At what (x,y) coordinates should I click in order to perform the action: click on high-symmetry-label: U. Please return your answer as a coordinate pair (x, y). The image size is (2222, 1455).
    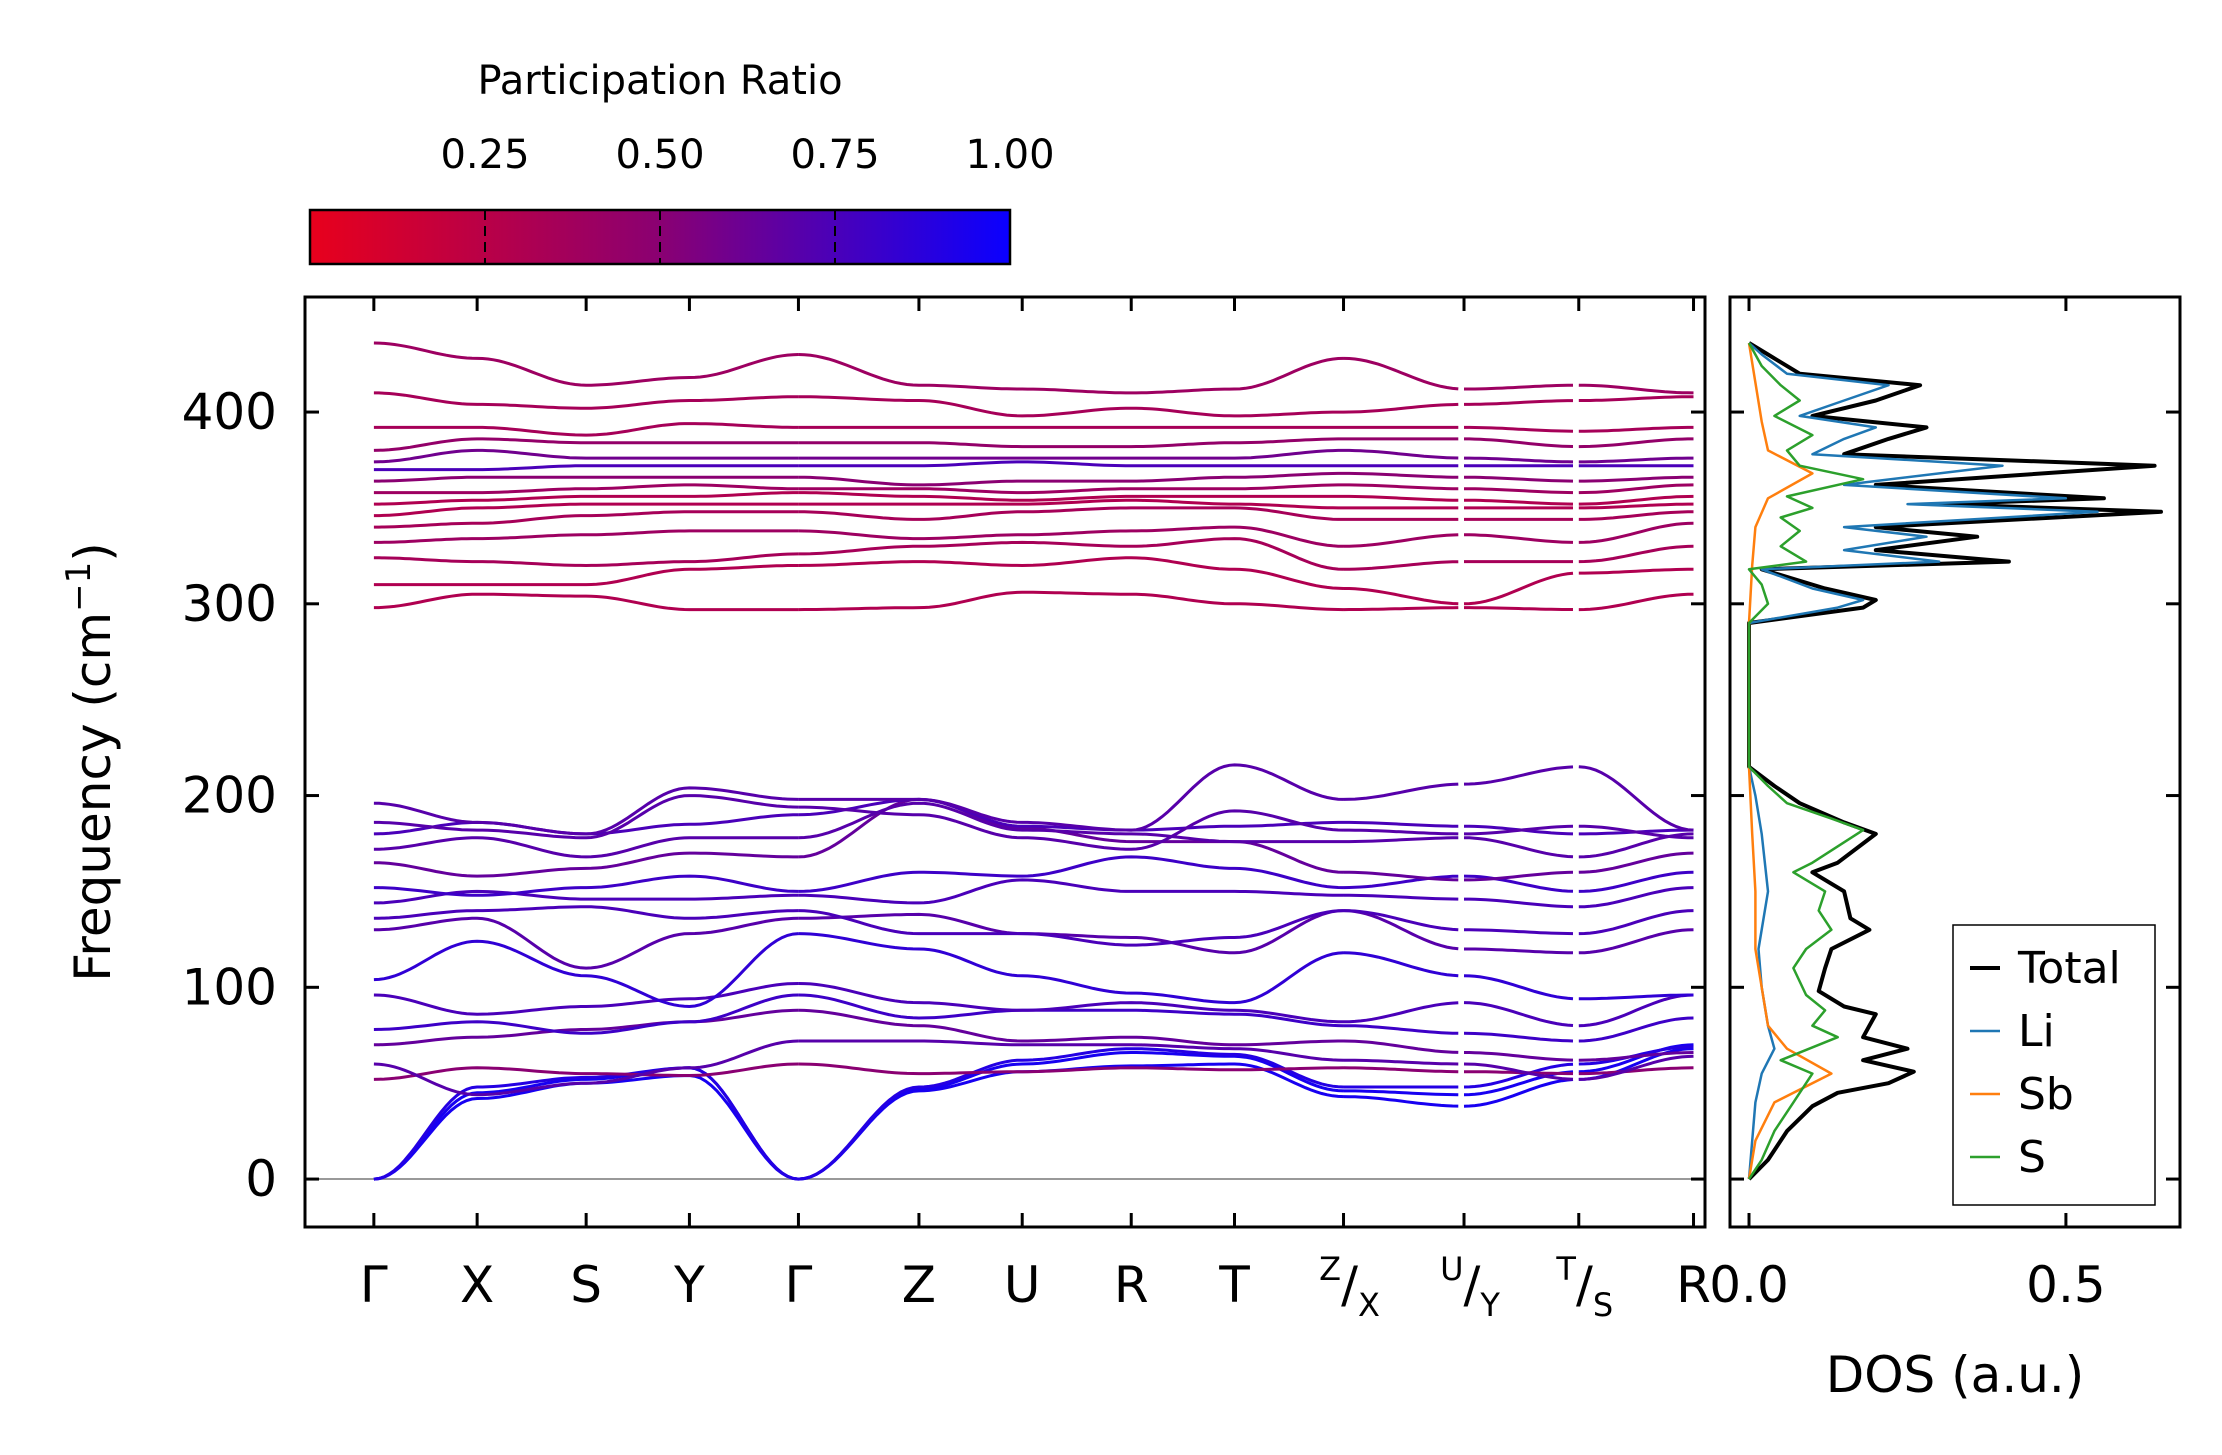
    Looking at the image, I should click on (1022, 1285).